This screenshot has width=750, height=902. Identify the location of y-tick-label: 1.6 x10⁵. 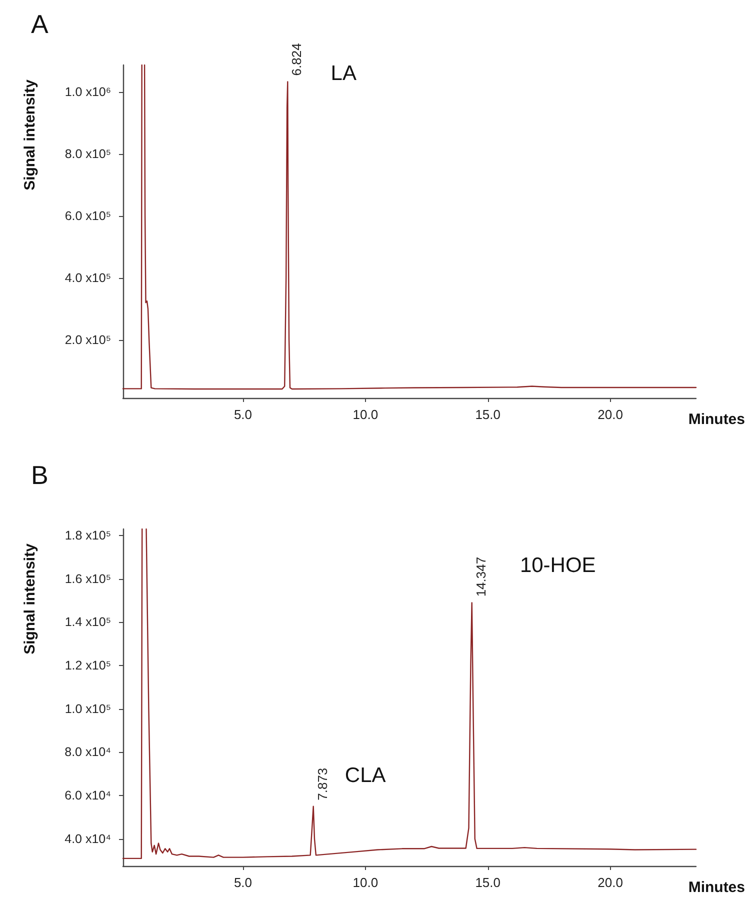
(87, 579).